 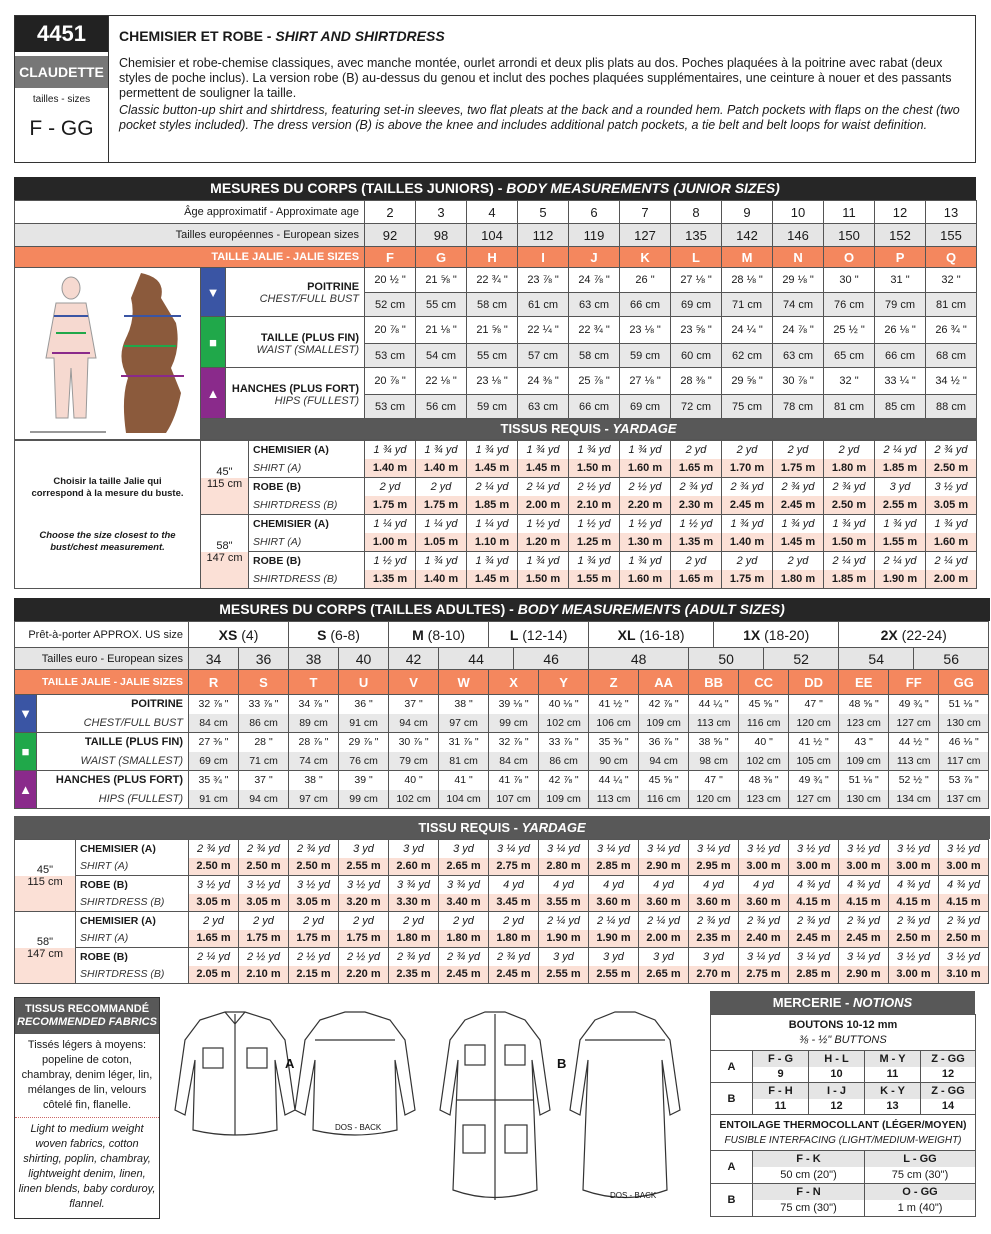 What do you see at coordinates (543, 330) in the screenshot?
I see `measure-inches: 22 ¼ "` at bounding box center [543, 330].